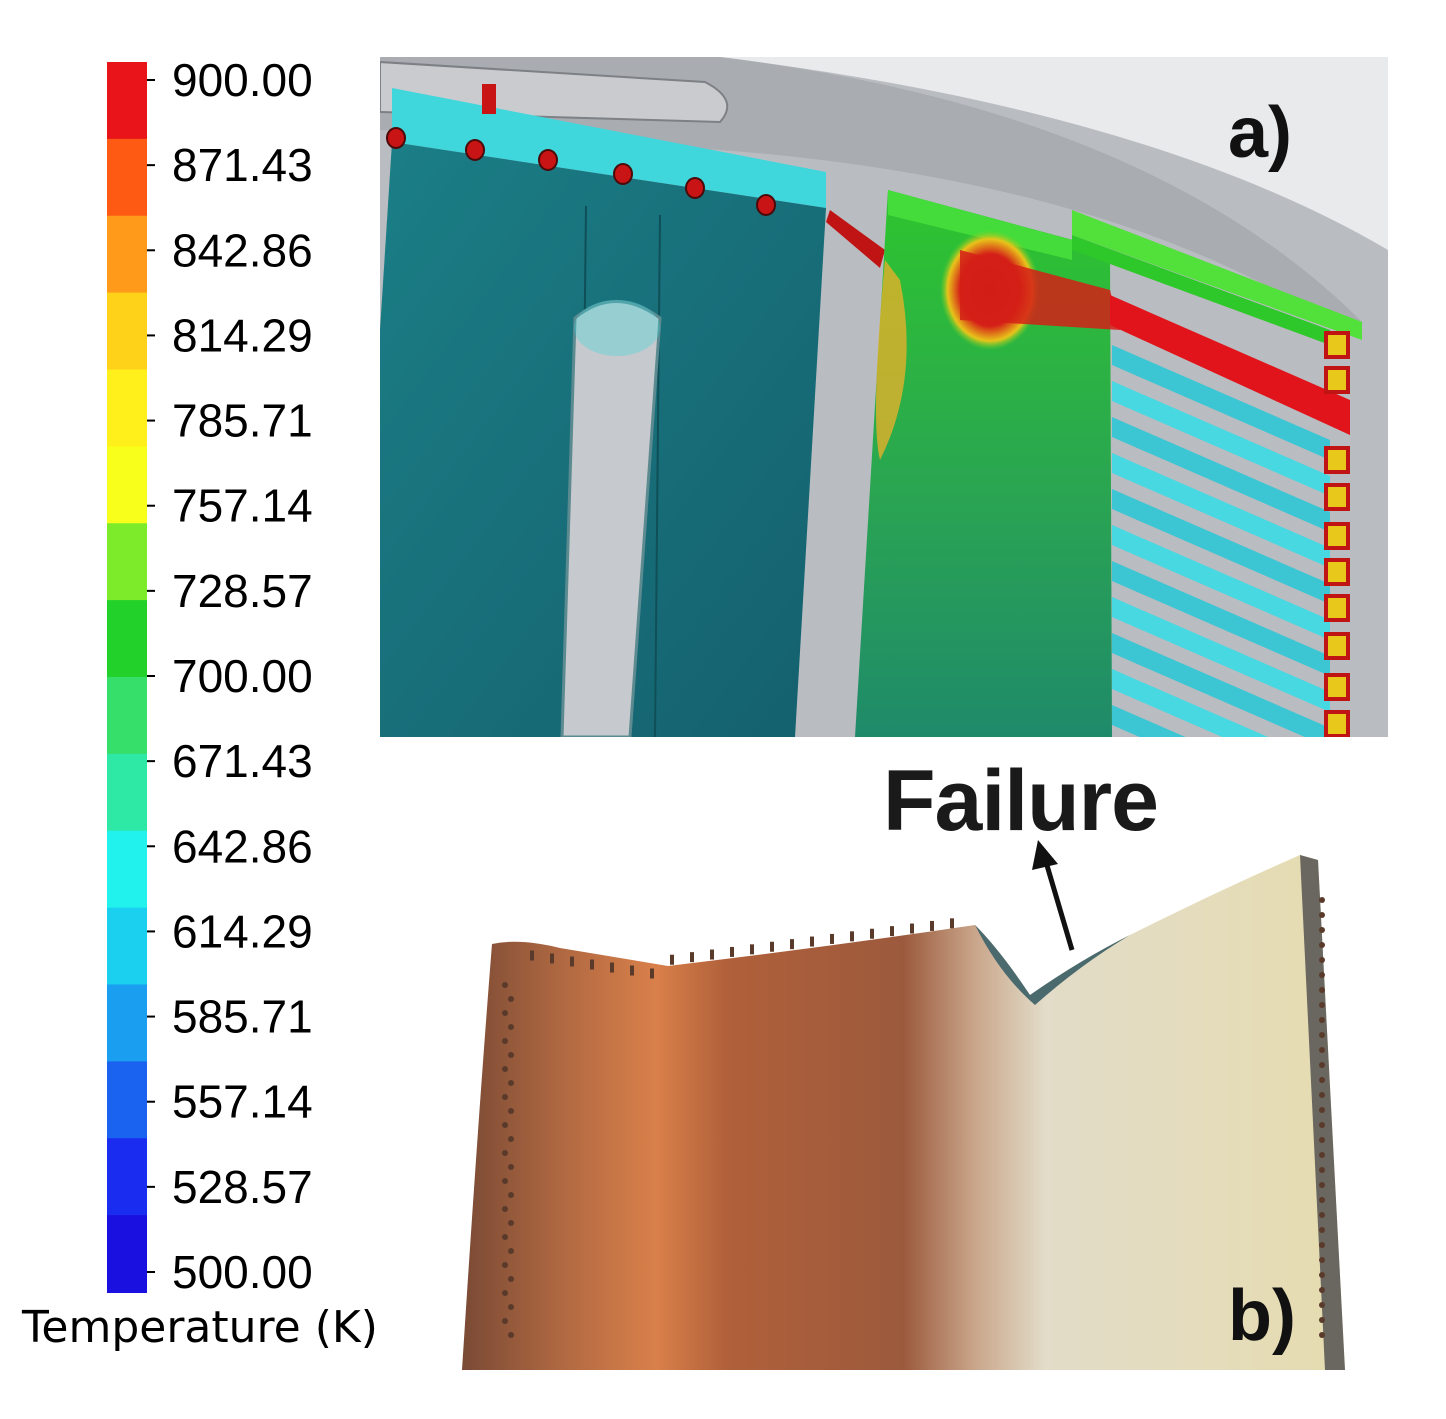  Describe the element at coordinates (242, 335) in the screenshot. I see `scale-tick-label: 814.29` at that location.